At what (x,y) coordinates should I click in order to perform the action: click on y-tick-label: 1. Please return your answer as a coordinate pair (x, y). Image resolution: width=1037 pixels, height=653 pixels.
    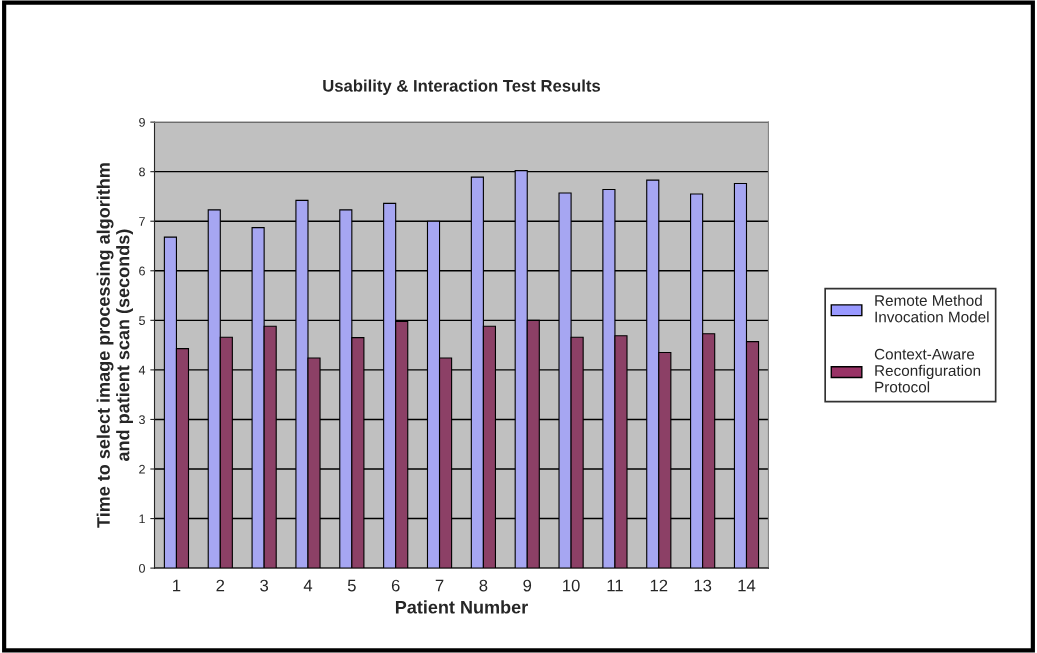
    Looking at the image, I should click on (142, 519).